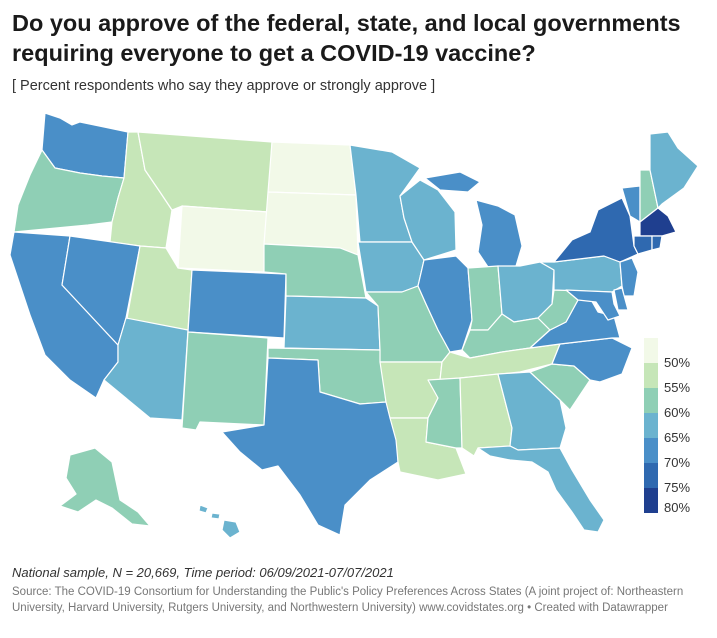  I want to click on state-de, so click(621, 299).